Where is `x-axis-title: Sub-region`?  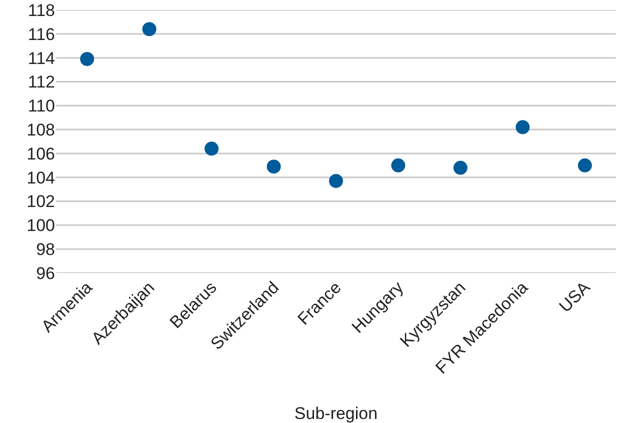 x-axis-title: Sub-region is located at coordinates (336, 413).